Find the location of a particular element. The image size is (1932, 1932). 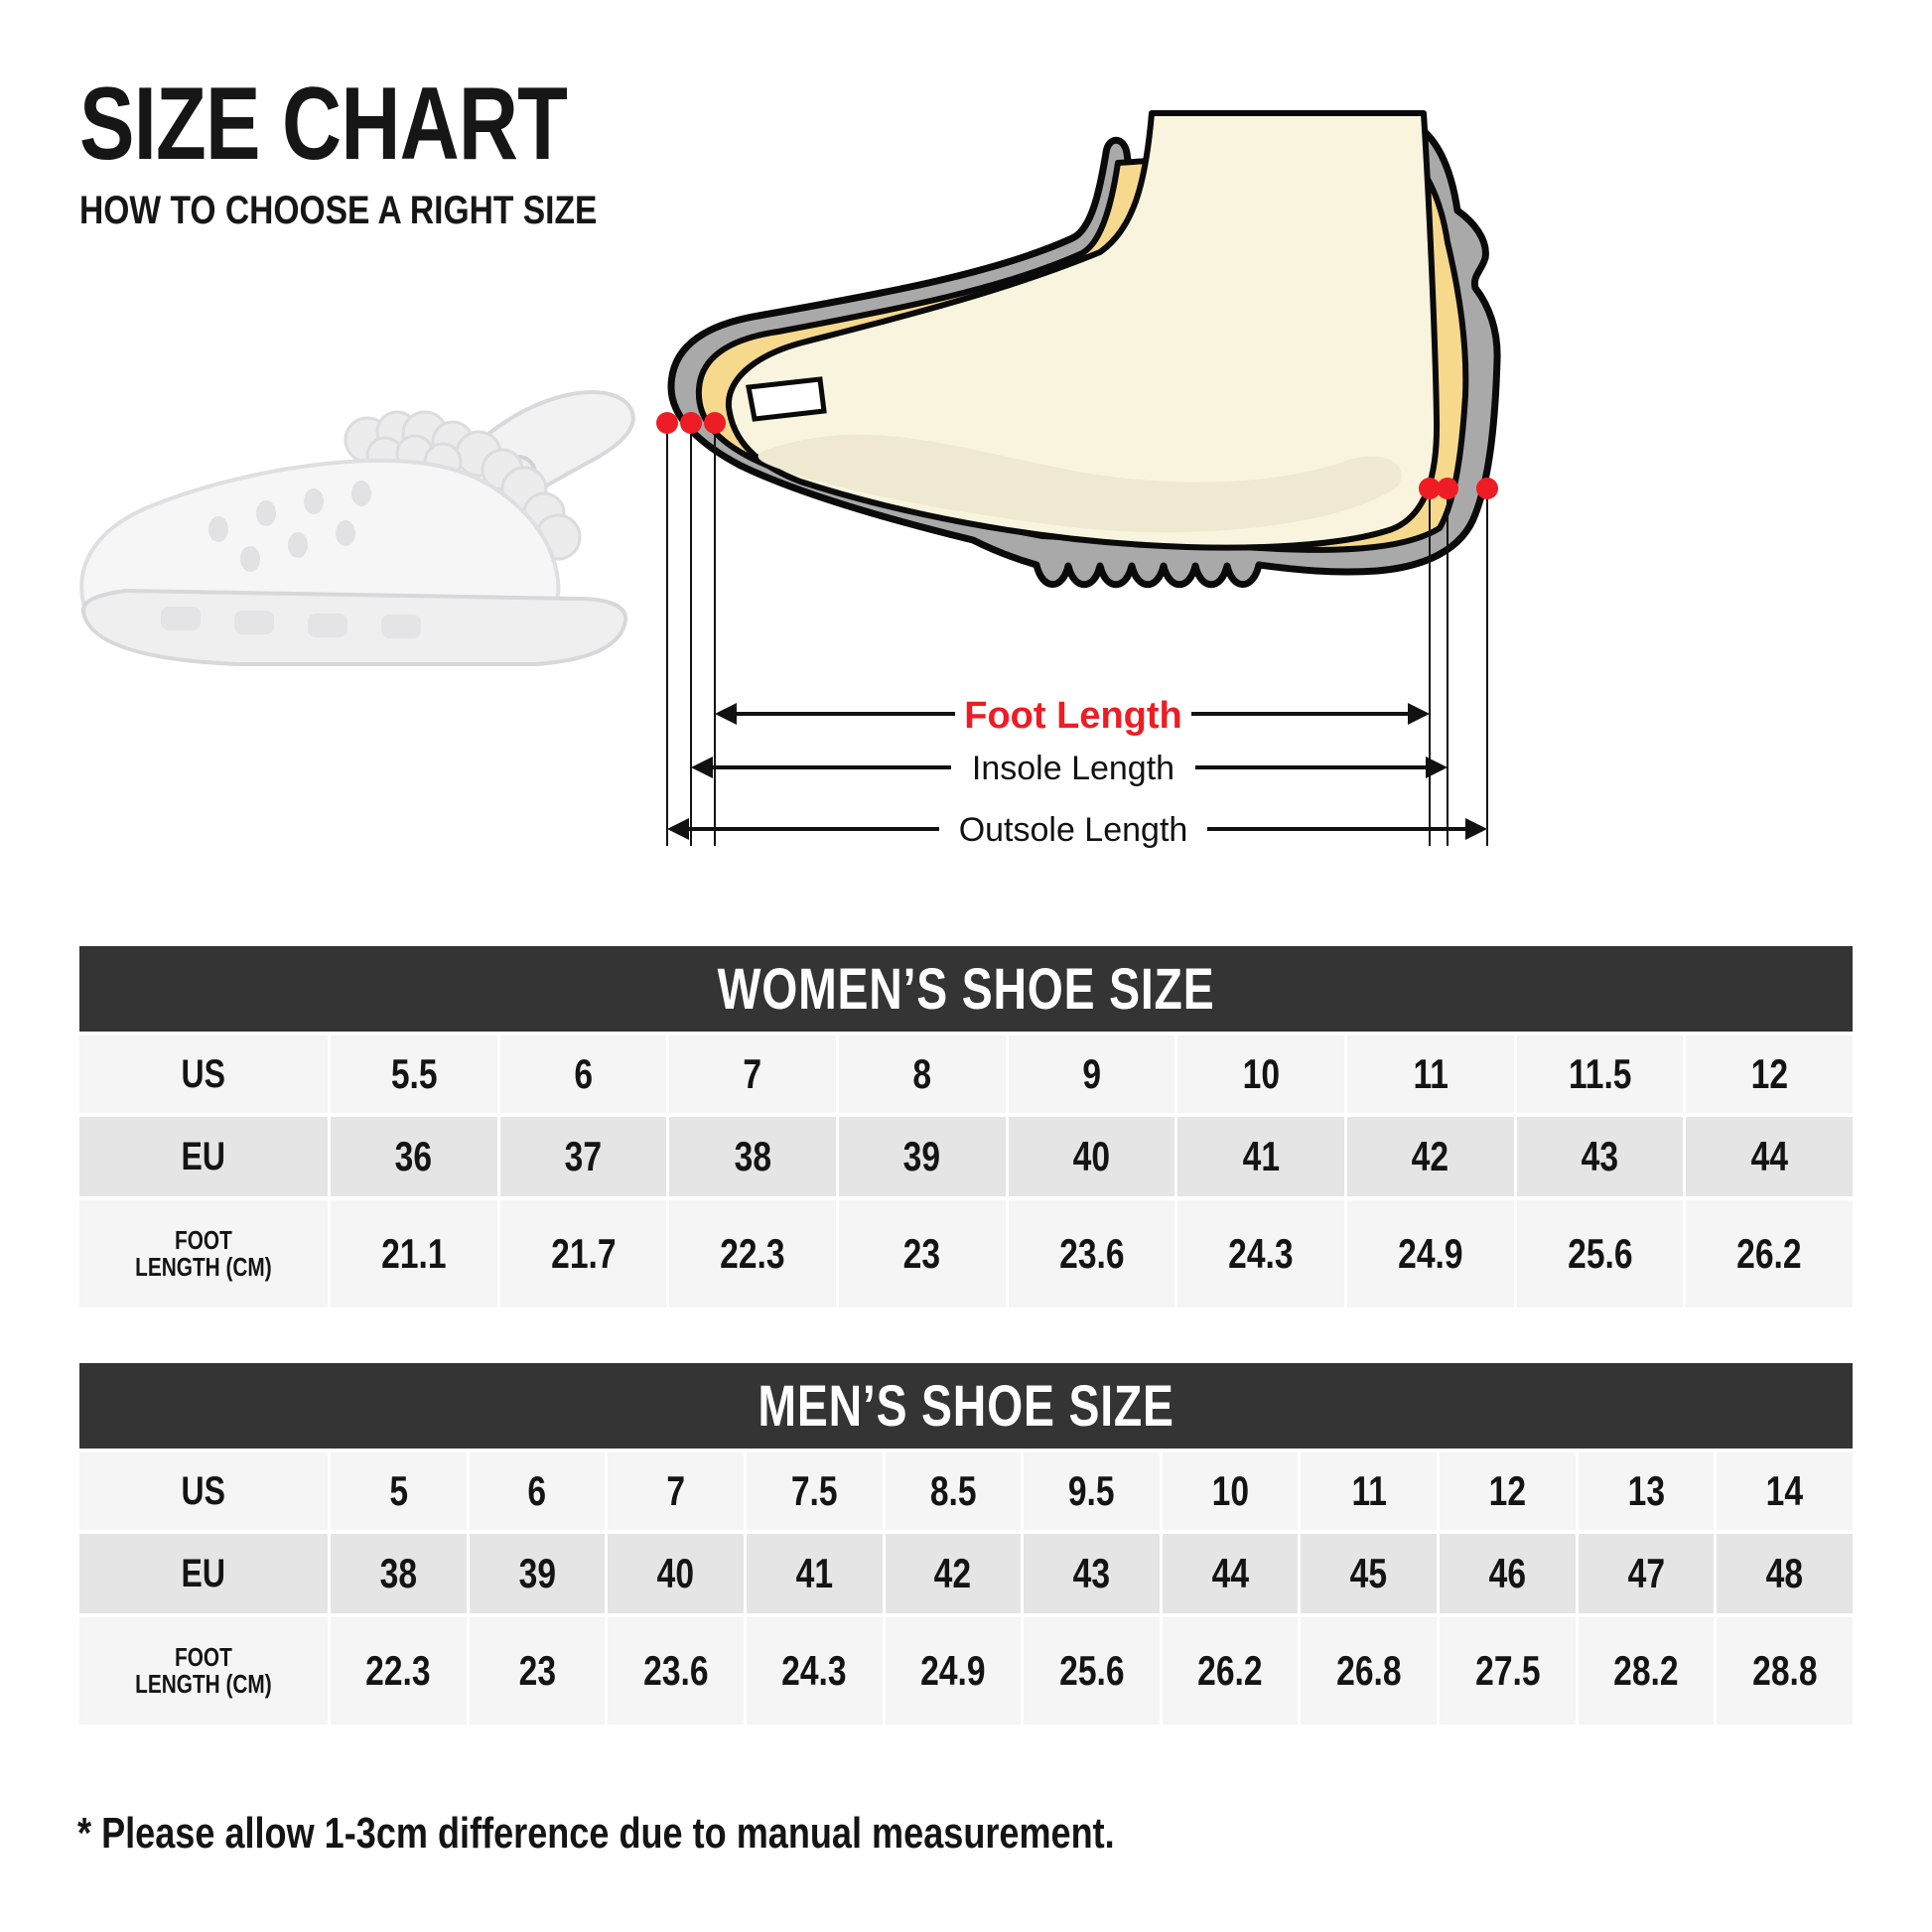

size-value: 13 is located at coordinates (1646, 1490).